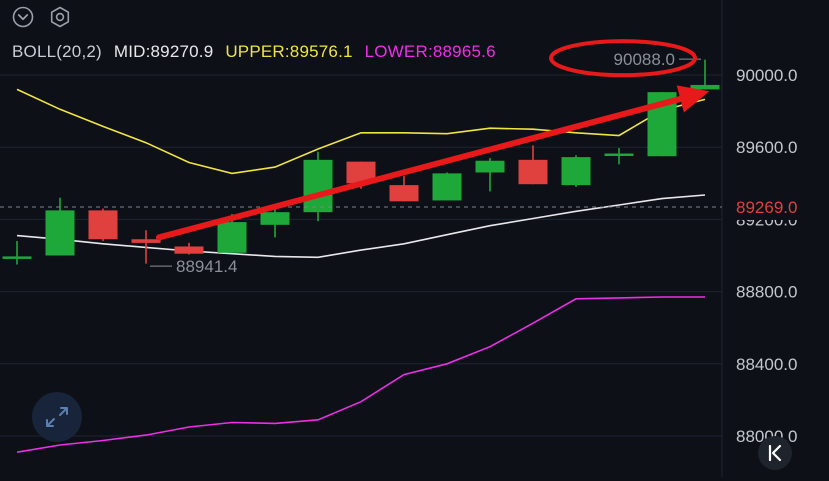 Image resolution: width=829 pixels, height=481 pixels. I want to click on scroll-to-latest-icon, so click(775, 453).